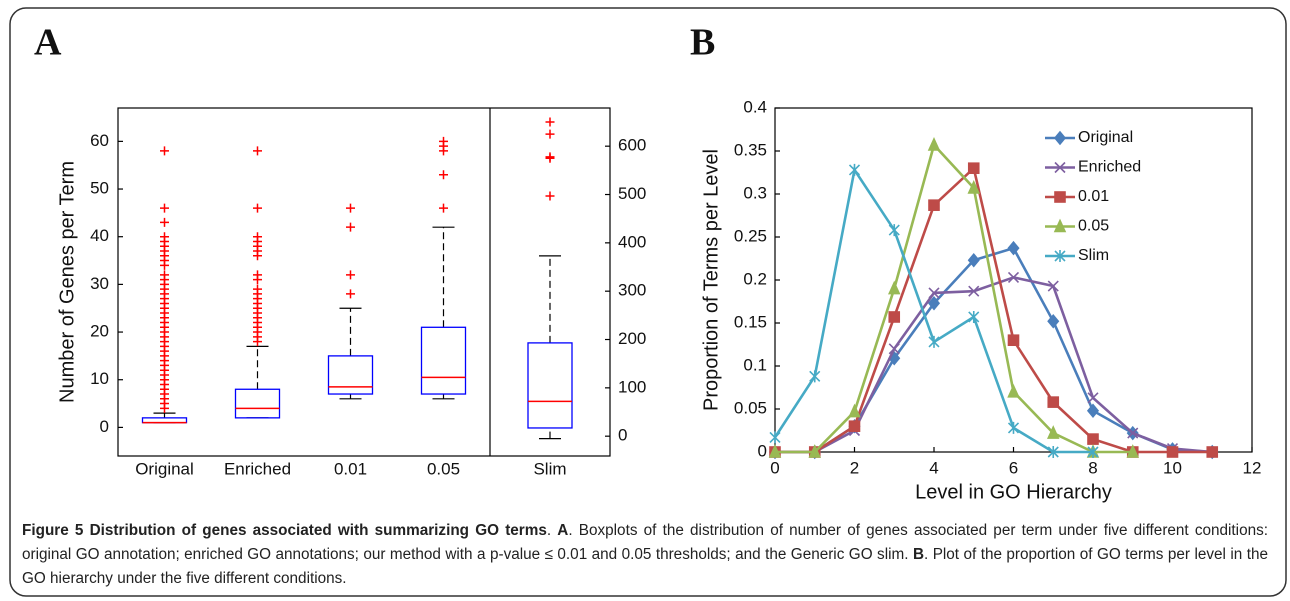  I want to click on x-tick-label: 0.01, so click(350, 468).